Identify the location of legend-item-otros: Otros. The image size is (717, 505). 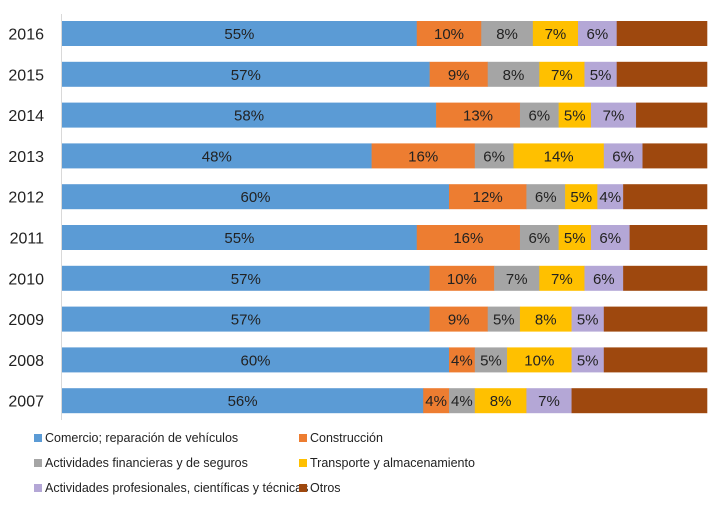
(320, 488).